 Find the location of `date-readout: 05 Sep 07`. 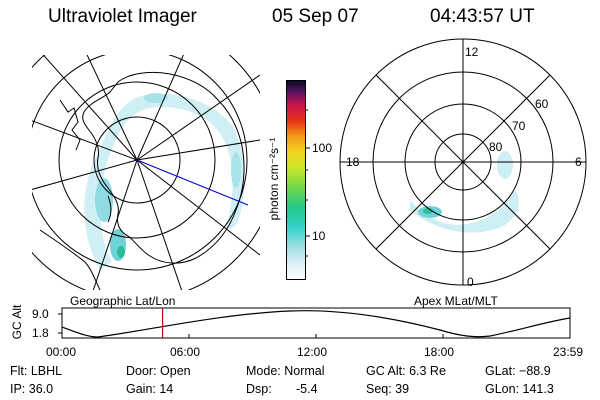

date-readout: 05 Sep 07 is located at coordinates (315, 16).